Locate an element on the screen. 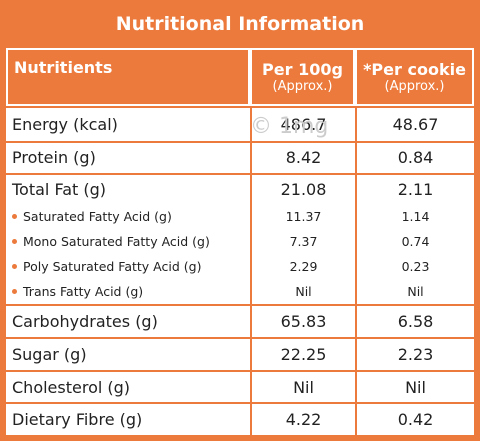 This screenshot has height=441, width=480. sub-row: Poly Saturated Fatty Acid (g) 2.29 0.23 is located at coordinates (240, 267).